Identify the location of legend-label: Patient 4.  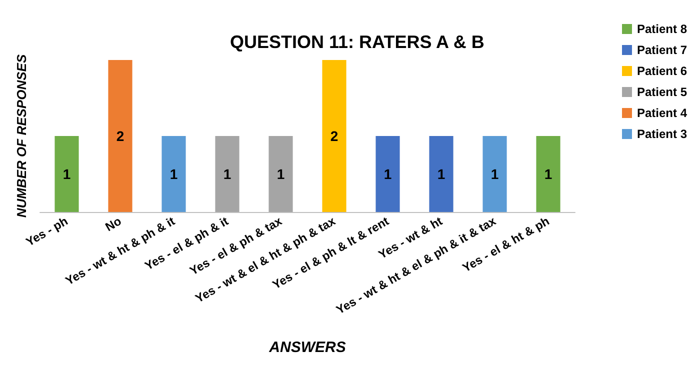
(662, 113).